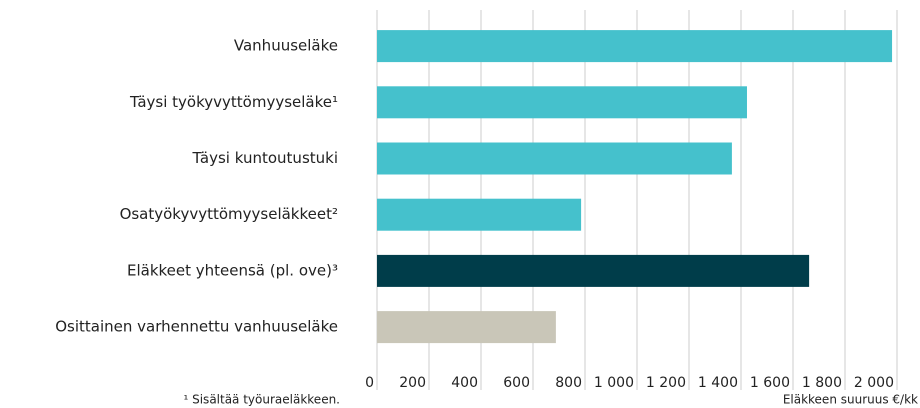 This screenshot has width=920, height=408. What do you see at coordinates (464, 383) in the screenshot?
I see `x-tick-label: 400` at bounding box center [464, 383].